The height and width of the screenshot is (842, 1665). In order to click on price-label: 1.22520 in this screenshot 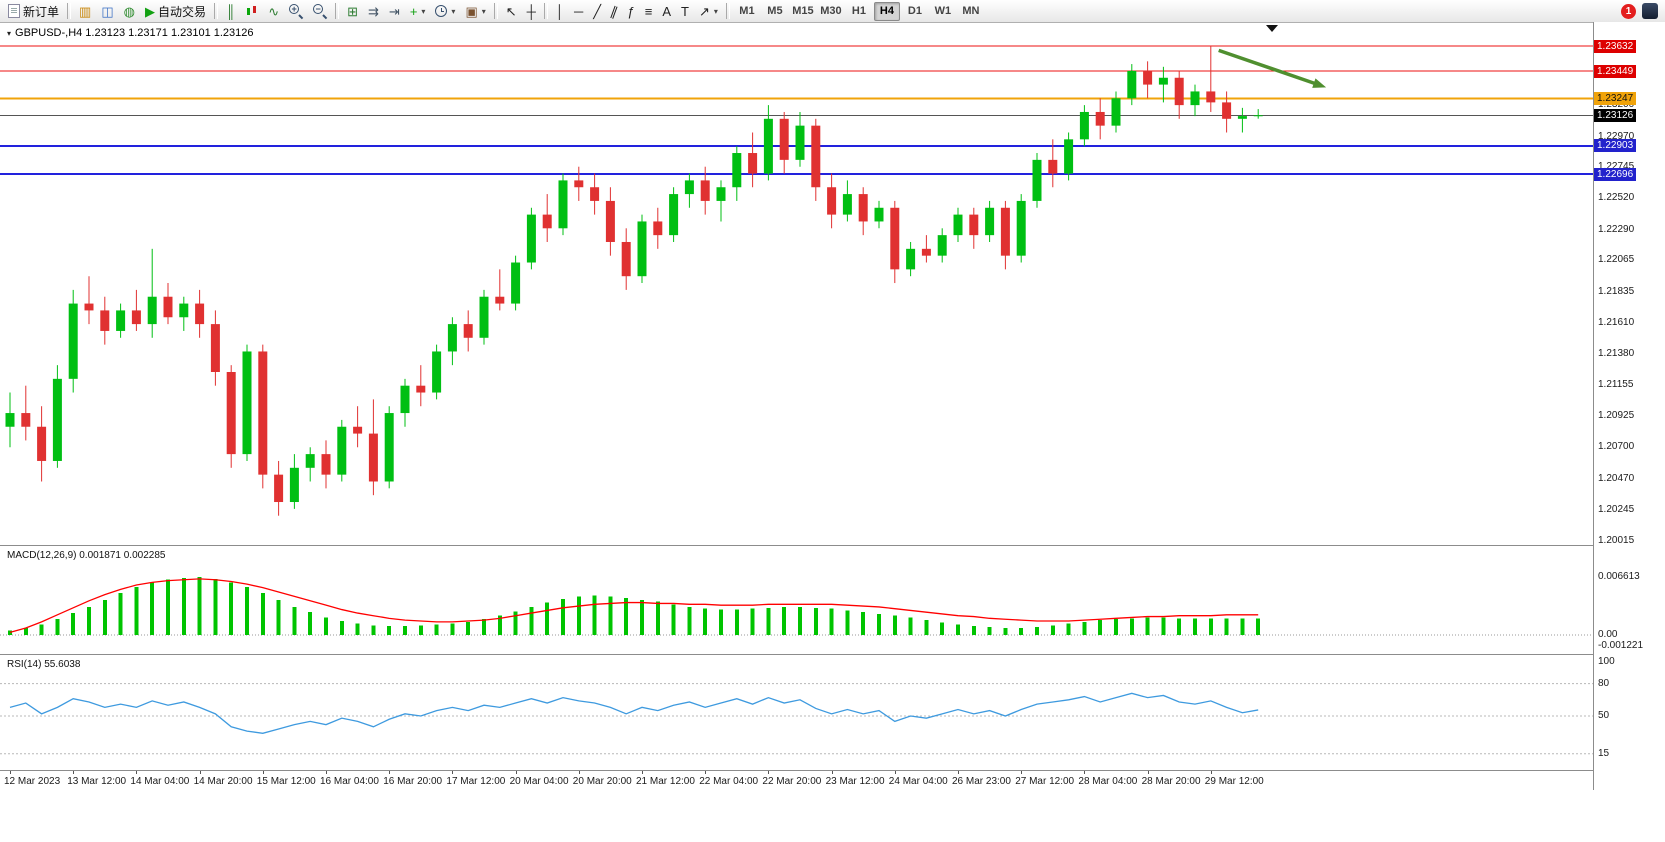, I will do `click(1616, 198)`.